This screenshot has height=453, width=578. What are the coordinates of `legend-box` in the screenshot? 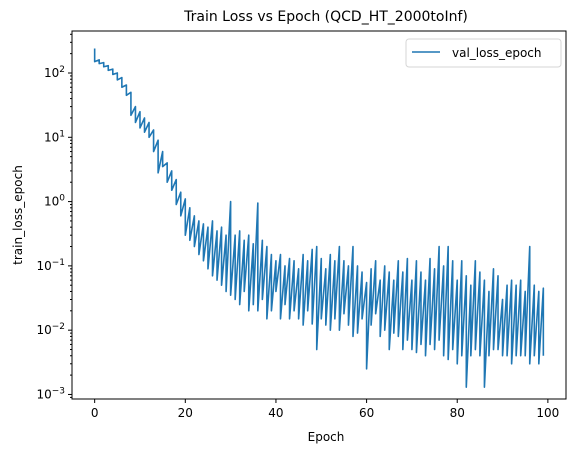 It's located at (483, 53).